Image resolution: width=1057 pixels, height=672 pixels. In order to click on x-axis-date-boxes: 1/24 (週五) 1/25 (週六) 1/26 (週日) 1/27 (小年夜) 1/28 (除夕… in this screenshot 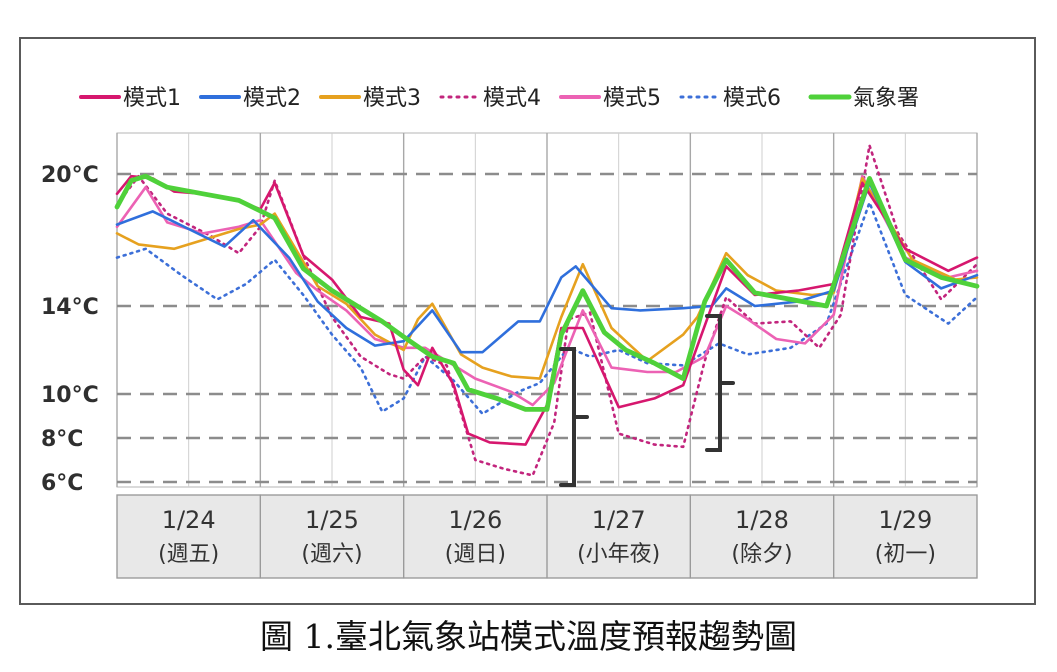, I will do `click(547, 536)`.